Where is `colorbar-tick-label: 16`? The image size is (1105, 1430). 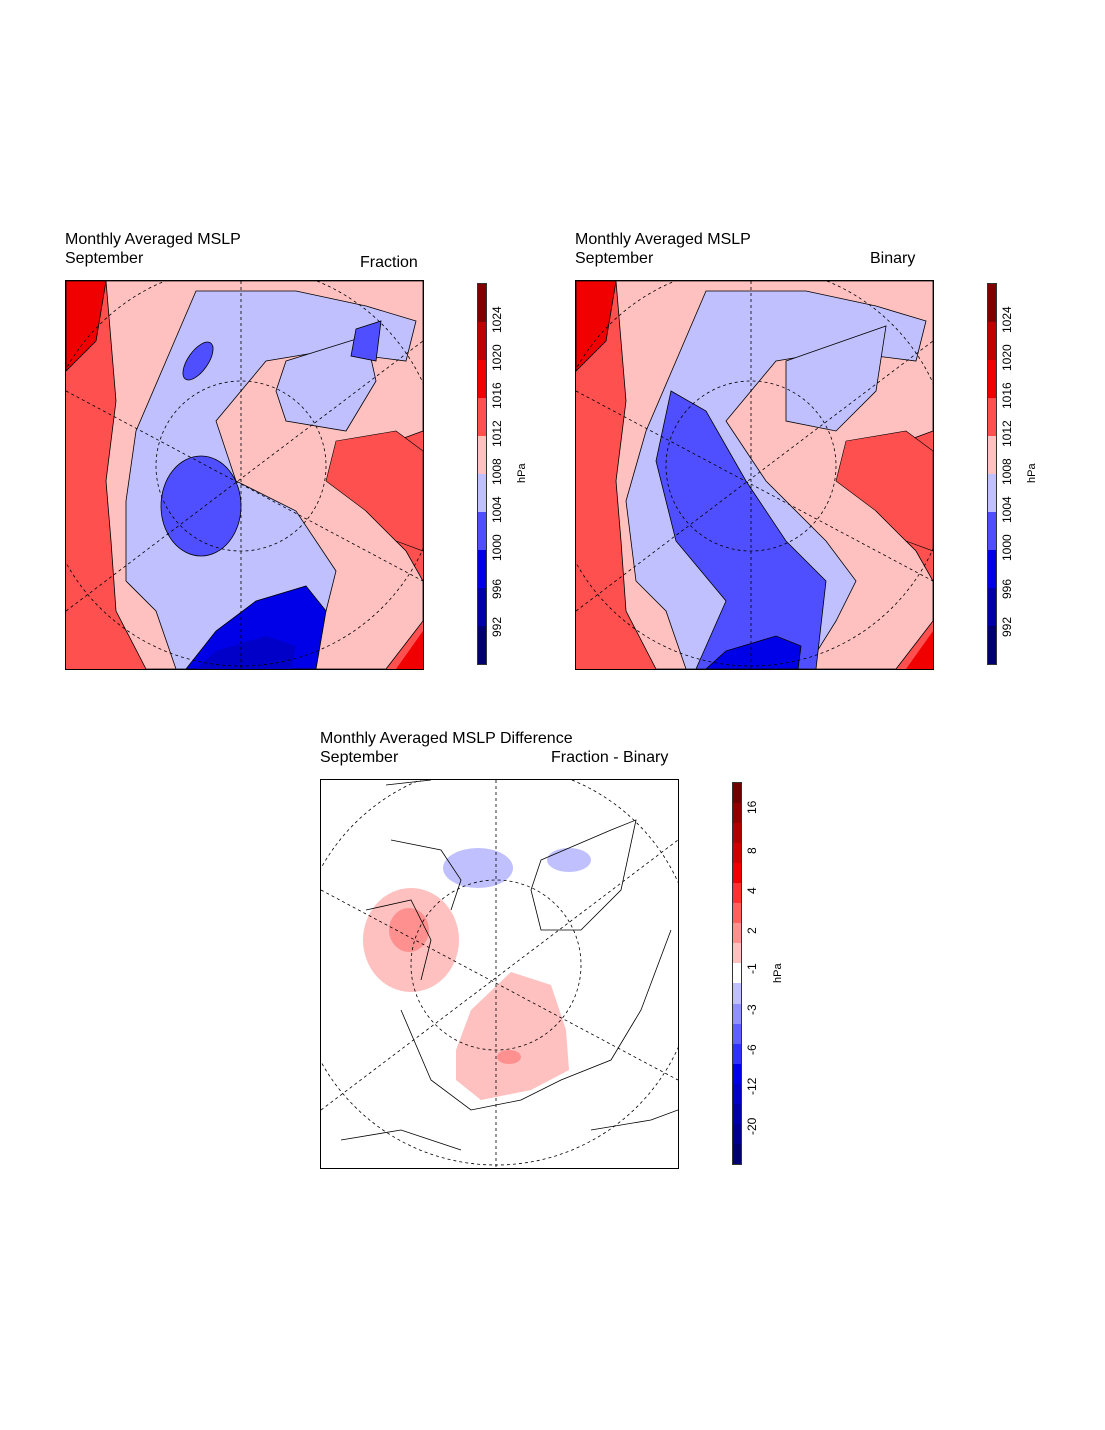 colorbar-tick-label: 16 is located at coordinates (752, 807).